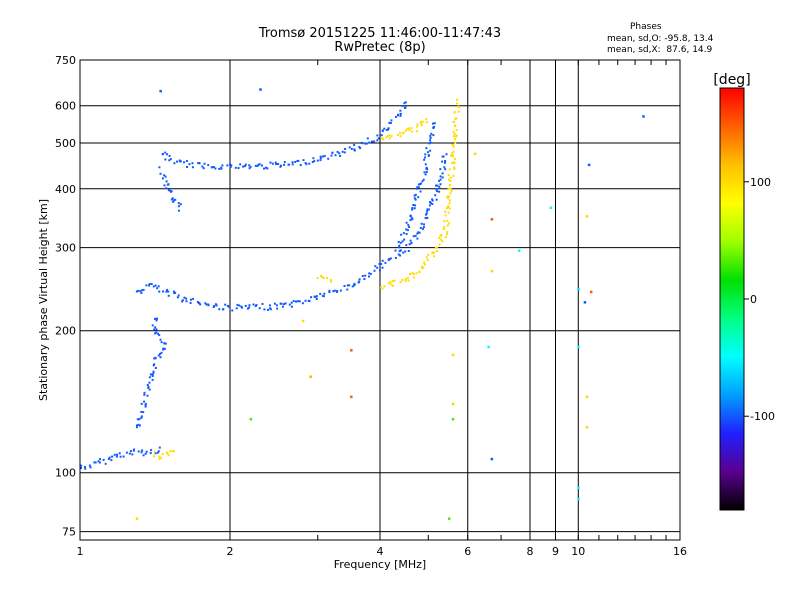 The image size is (800, 600). I want to click on y-axis-label: Stationary phase Virtual Height [km], so click(43, 300).